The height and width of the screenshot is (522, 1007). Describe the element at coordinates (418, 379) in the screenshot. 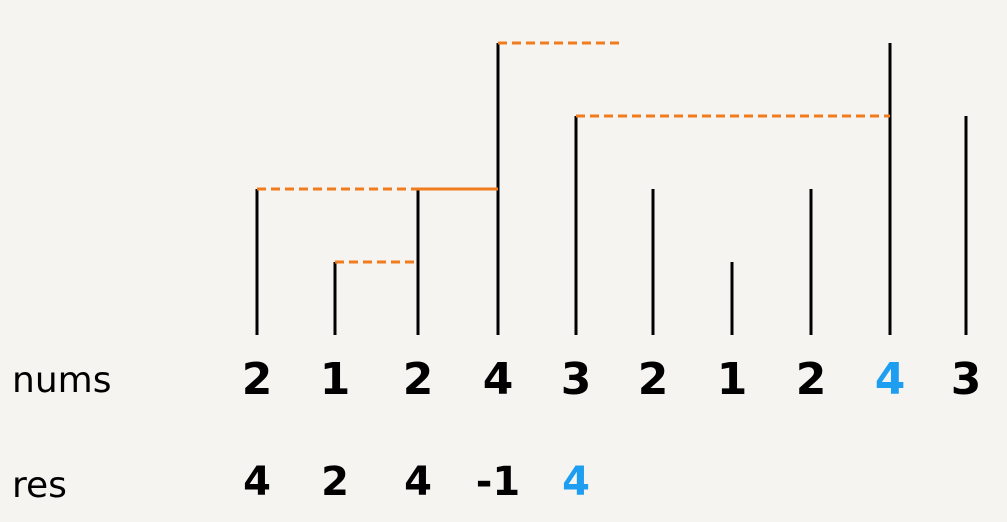

I see `nums-value-2: 2` at that location.